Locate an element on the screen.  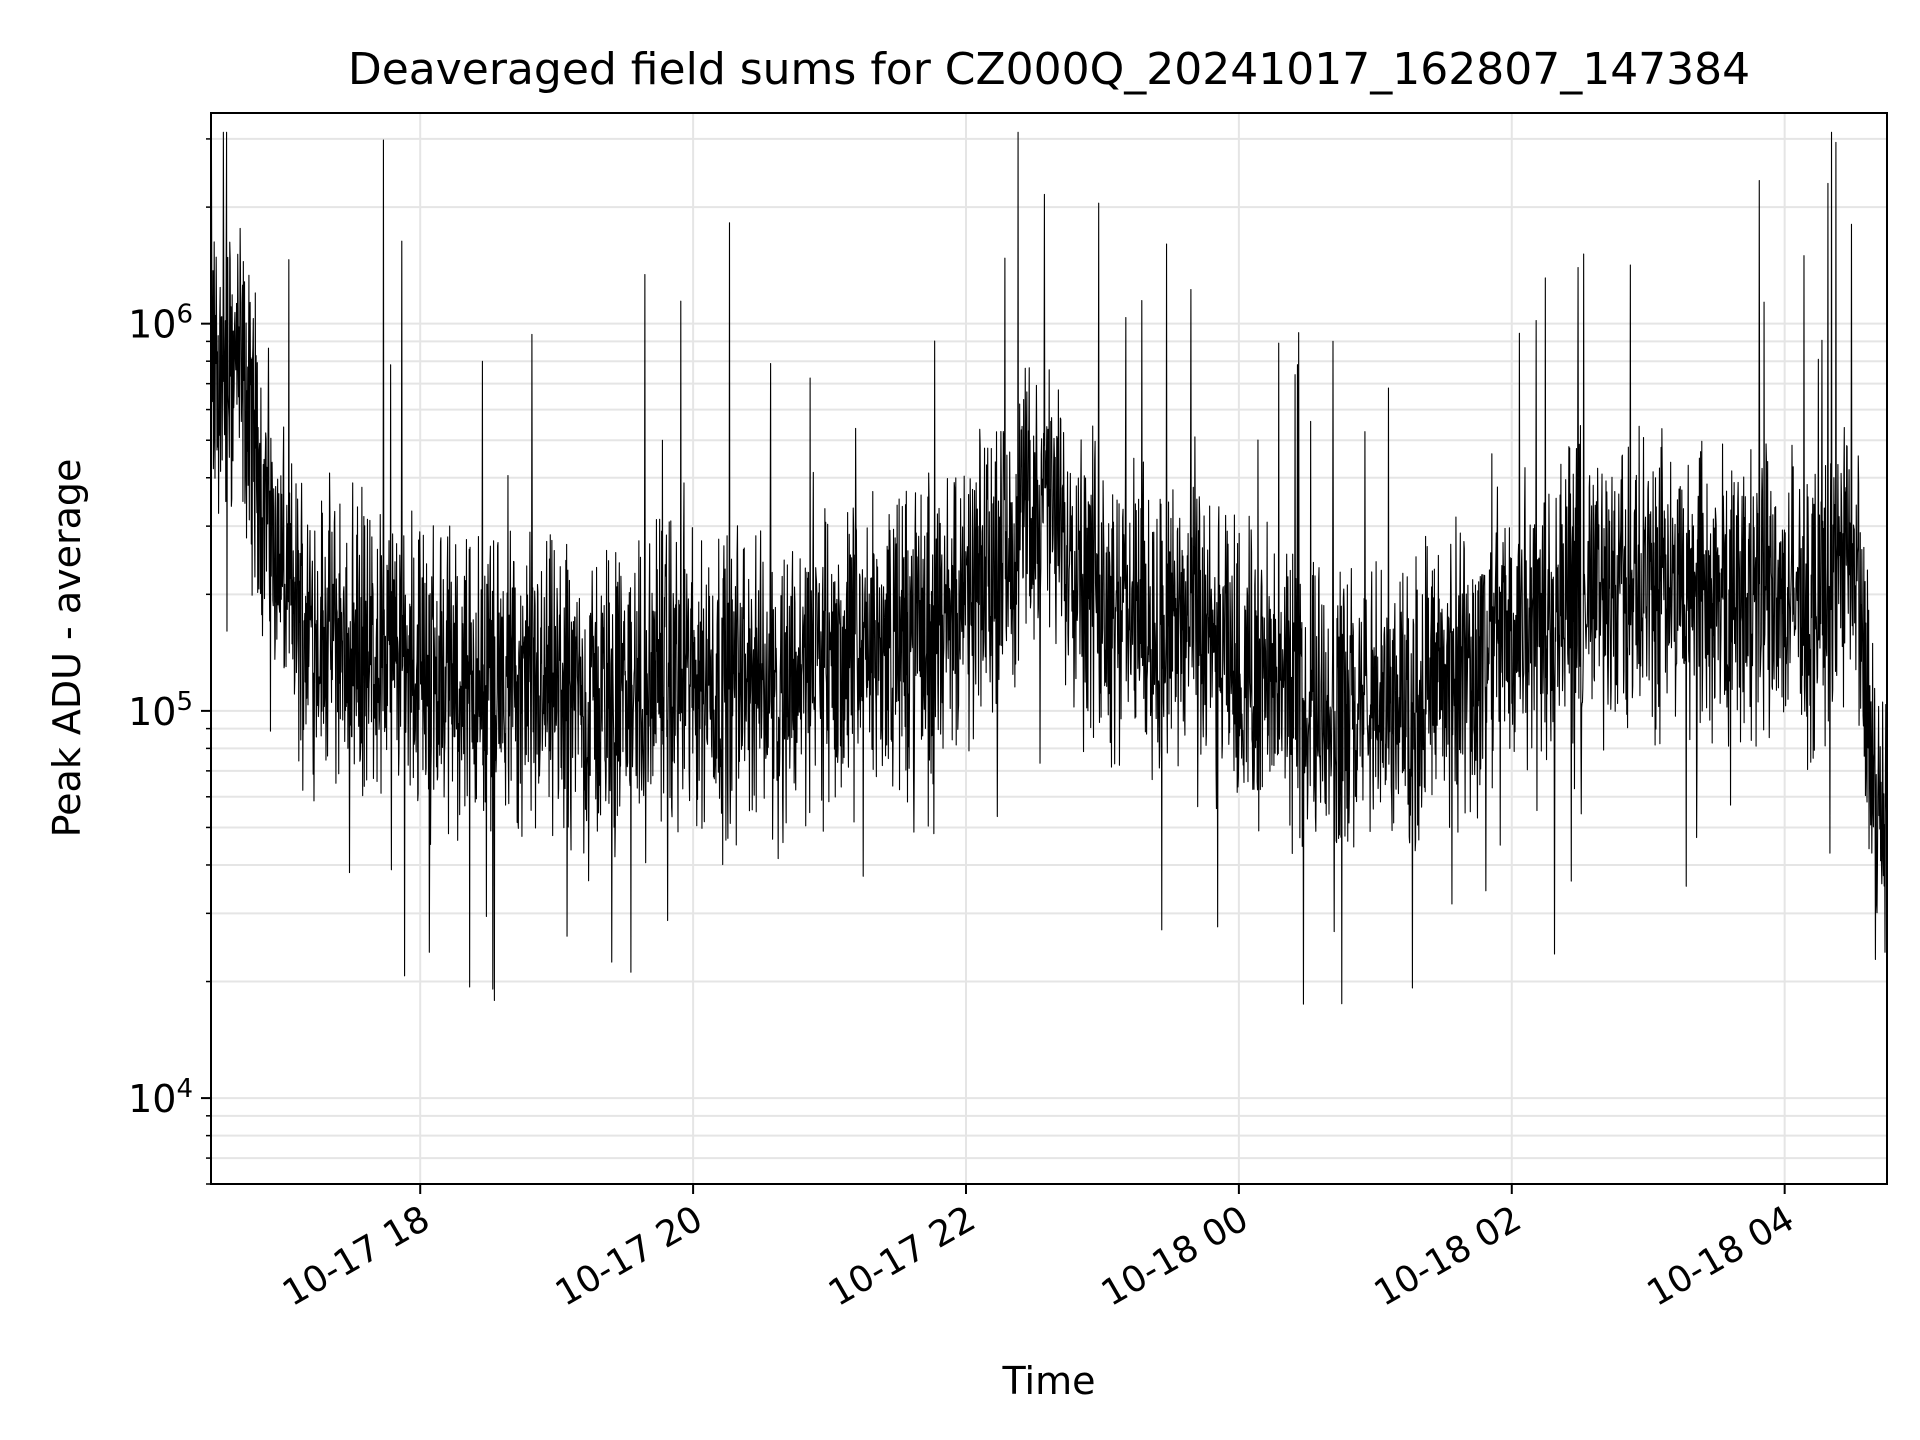
y-axis: 104 105 106 is located at coordinates (169, 661).